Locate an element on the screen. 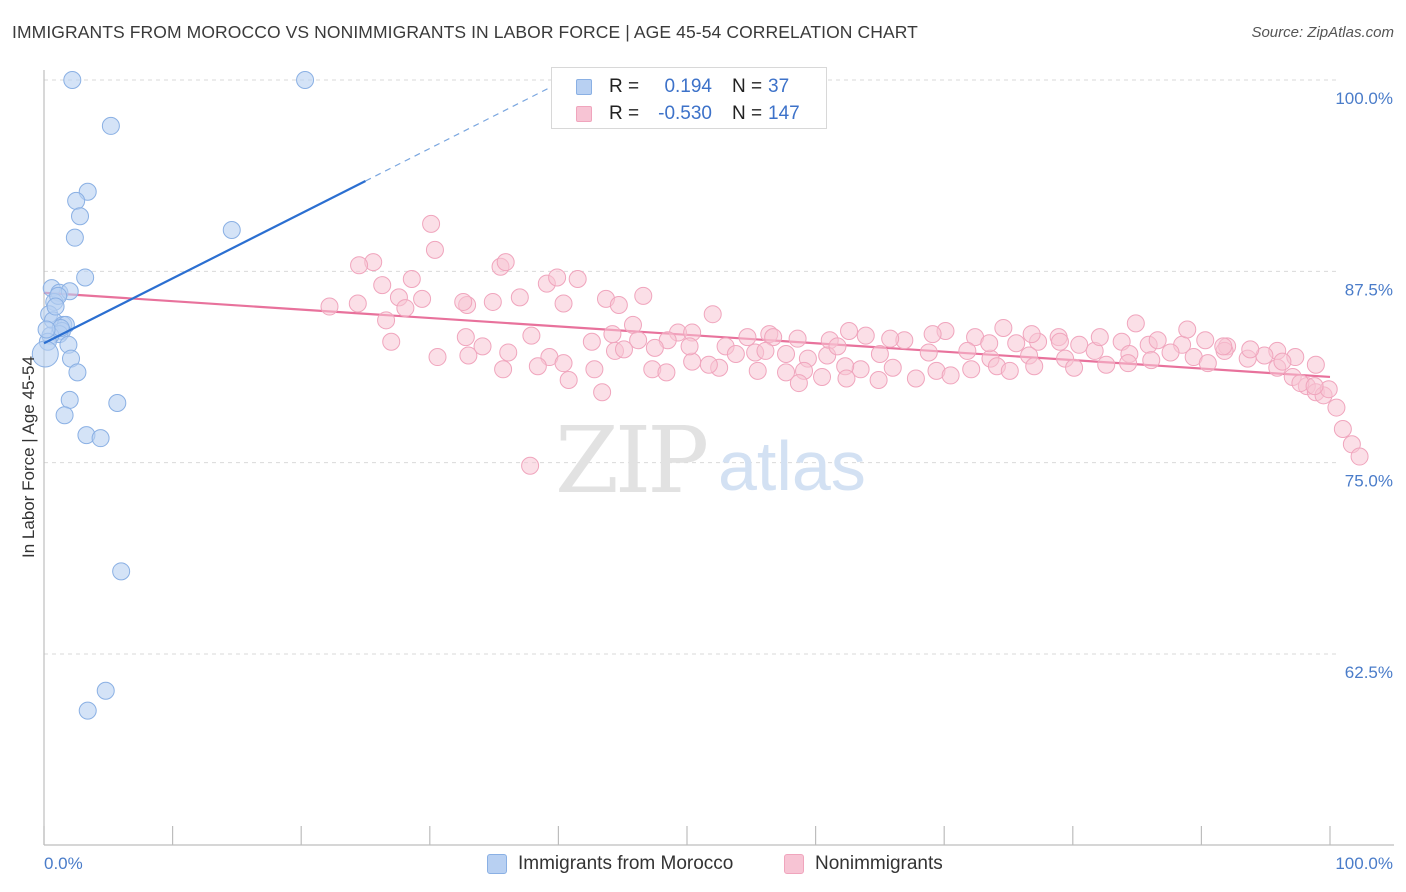  x-tick-label: 100.0% is located at coordinates (1364, 863).